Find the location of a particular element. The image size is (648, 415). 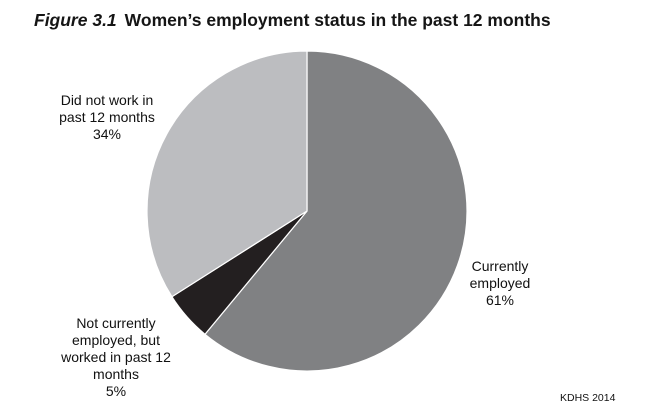

slice-value-label: 5% is located at coordinates (116, 391).